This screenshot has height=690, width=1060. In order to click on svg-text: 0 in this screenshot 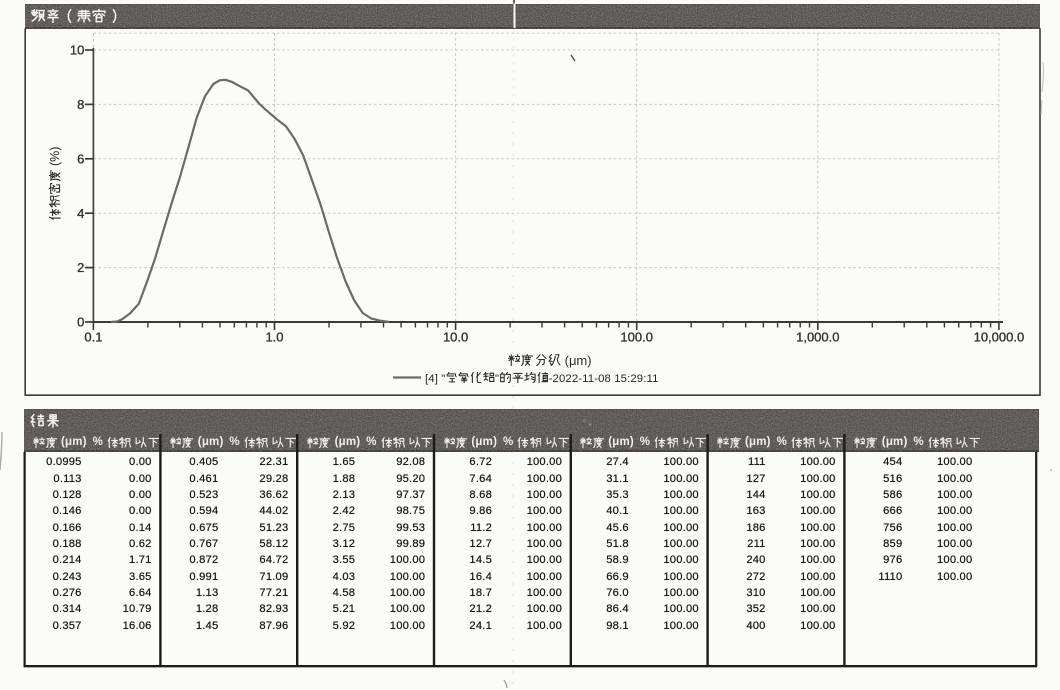, I will do `click(80, 322)`.